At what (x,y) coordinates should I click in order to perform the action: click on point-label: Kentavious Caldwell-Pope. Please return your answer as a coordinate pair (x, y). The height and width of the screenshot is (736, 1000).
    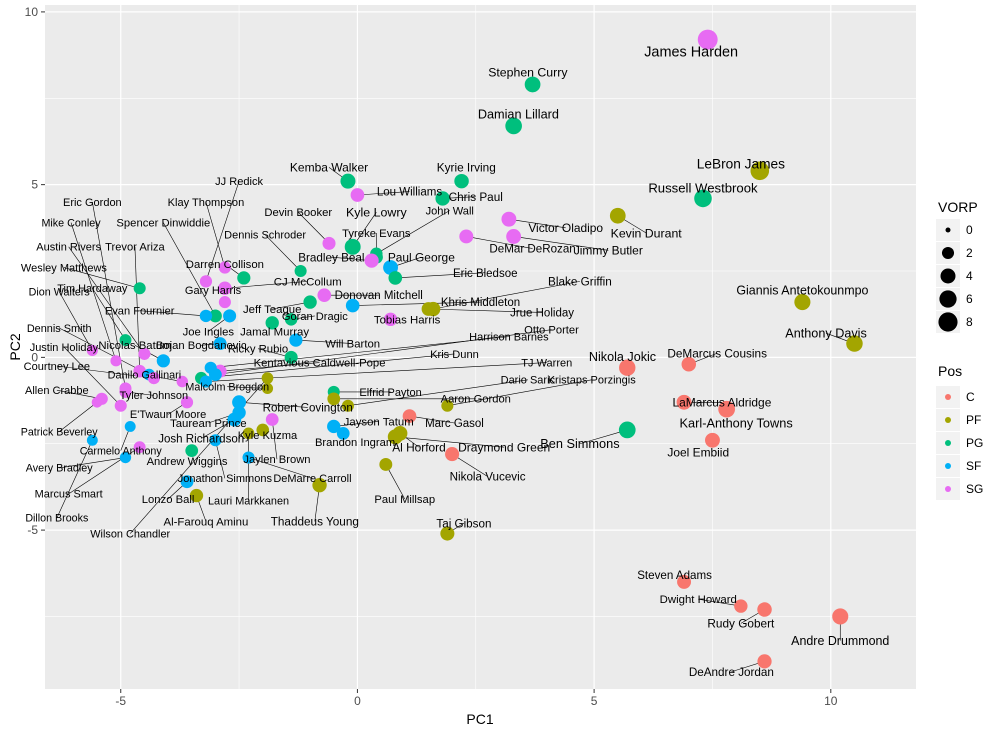
    Looking at the image, I should click on (320, 364).